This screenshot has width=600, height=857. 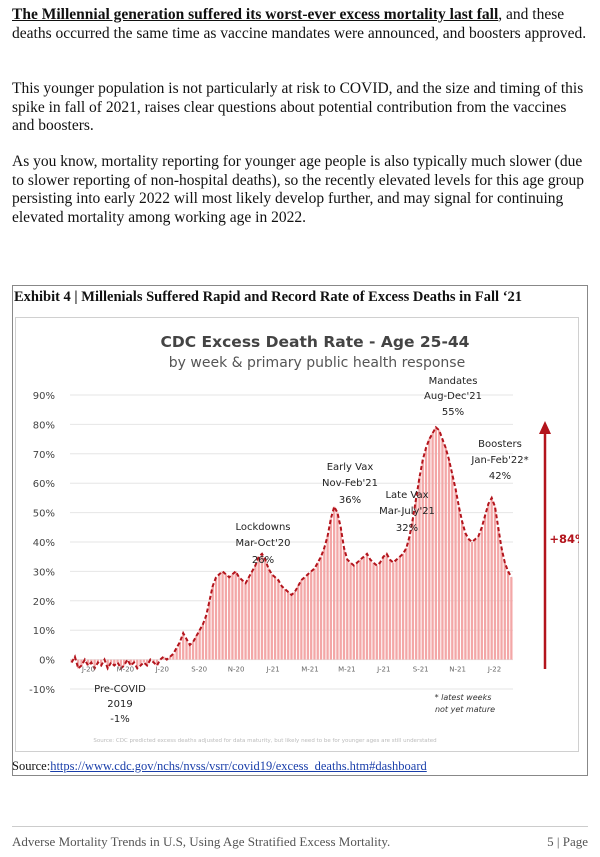 What do you see at coordinates (350, 500) in the screenshot?
I see `annotation-early-vax-value: 36%` at bounding box center [350, 500].